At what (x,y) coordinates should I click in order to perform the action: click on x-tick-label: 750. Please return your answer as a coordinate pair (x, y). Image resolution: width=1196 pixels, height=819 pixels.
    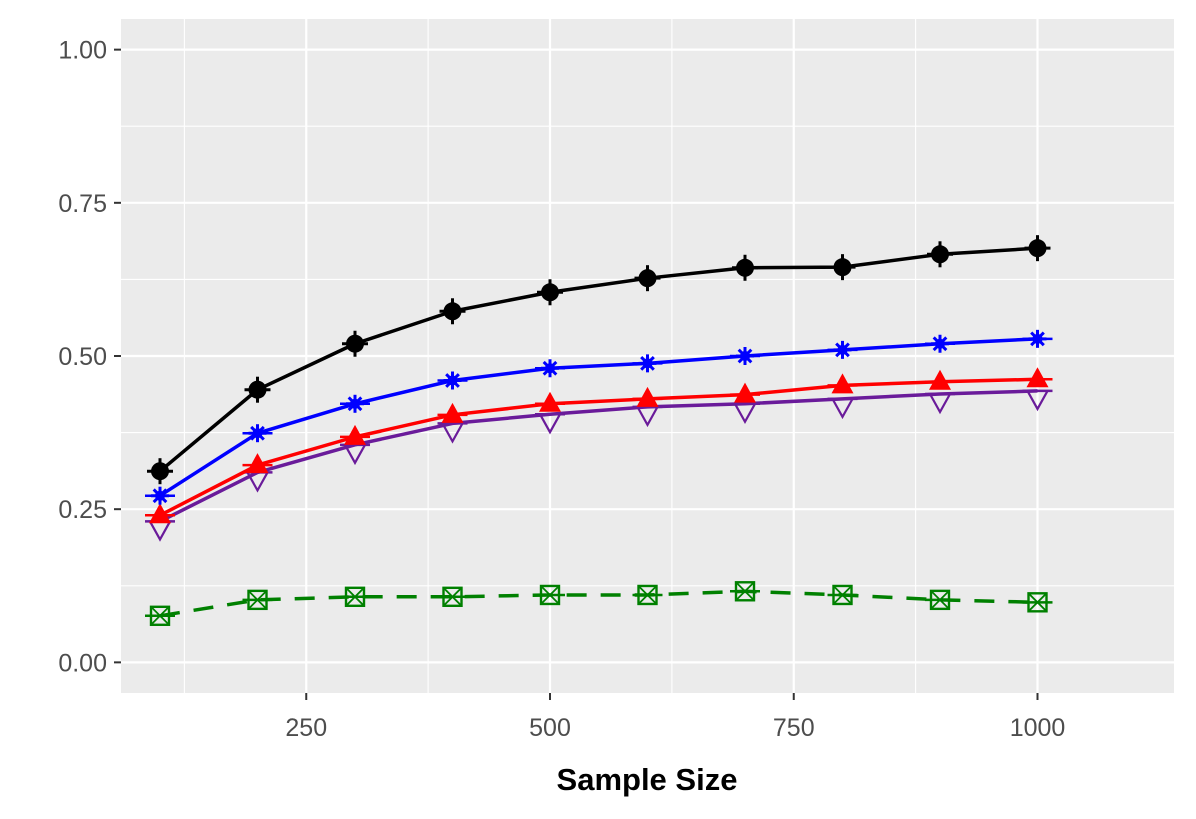
    Looking at the image, I should click on (794, 728).